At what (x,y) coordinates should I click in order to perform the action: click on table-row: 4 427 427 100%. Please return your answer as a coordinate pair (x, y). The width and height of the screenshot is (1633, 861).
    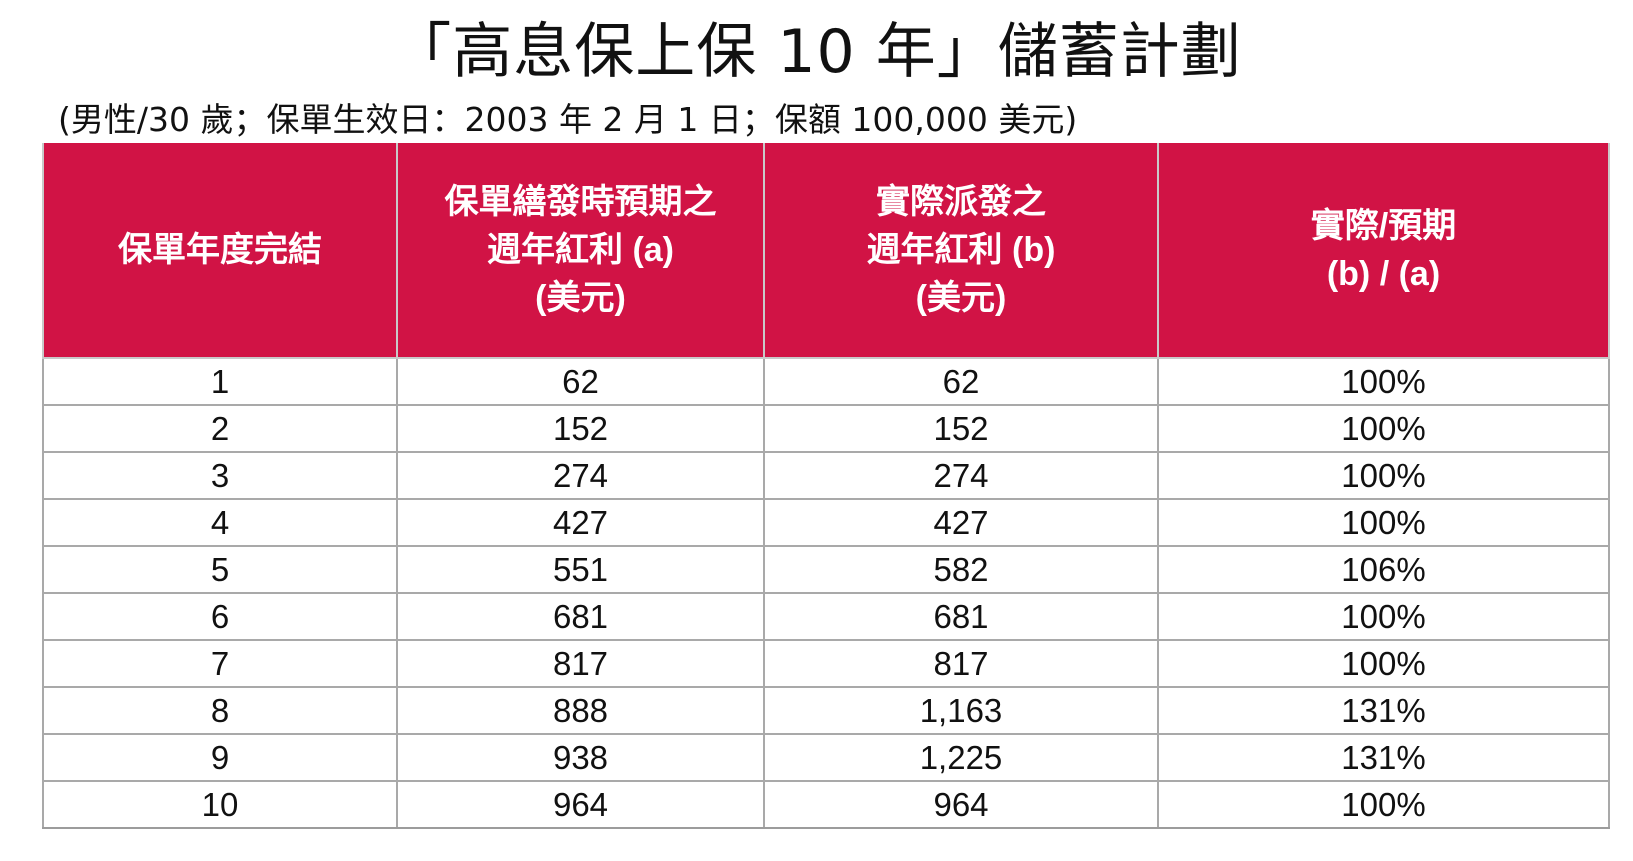
    Looking at the image, I should click on (826, 522).